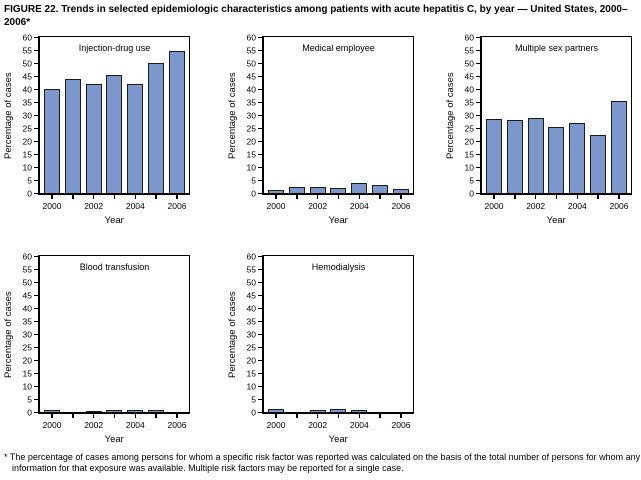  I want to click on x-axis-ticks, so click(556, 197).